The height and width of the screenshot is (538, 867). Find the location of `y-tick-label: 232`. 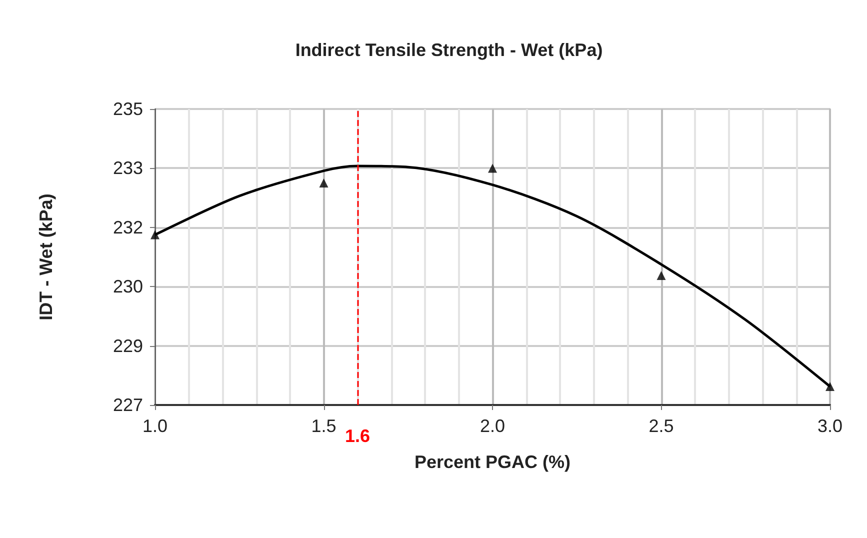

y-tick-label: 232 is located at coordinates (127, 227).